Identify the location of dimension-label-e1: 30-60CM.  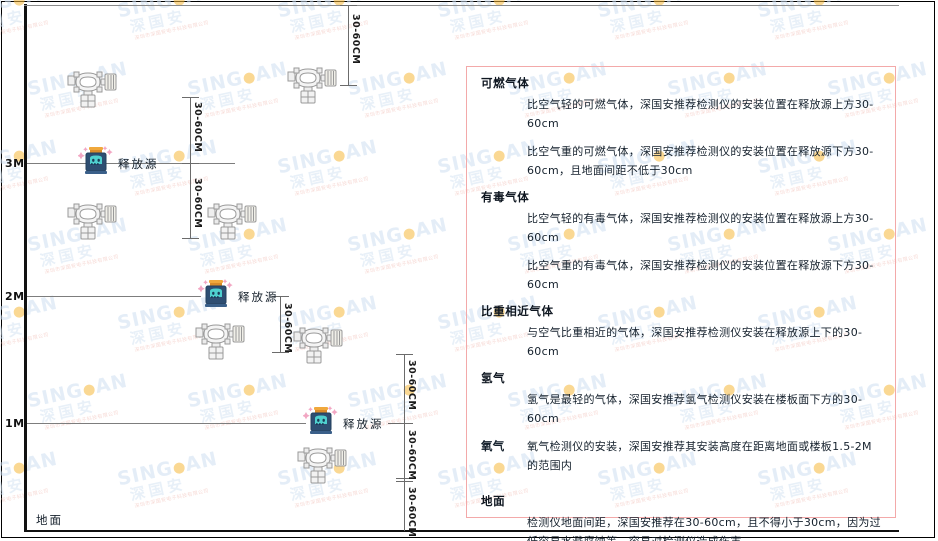
(411, 385).